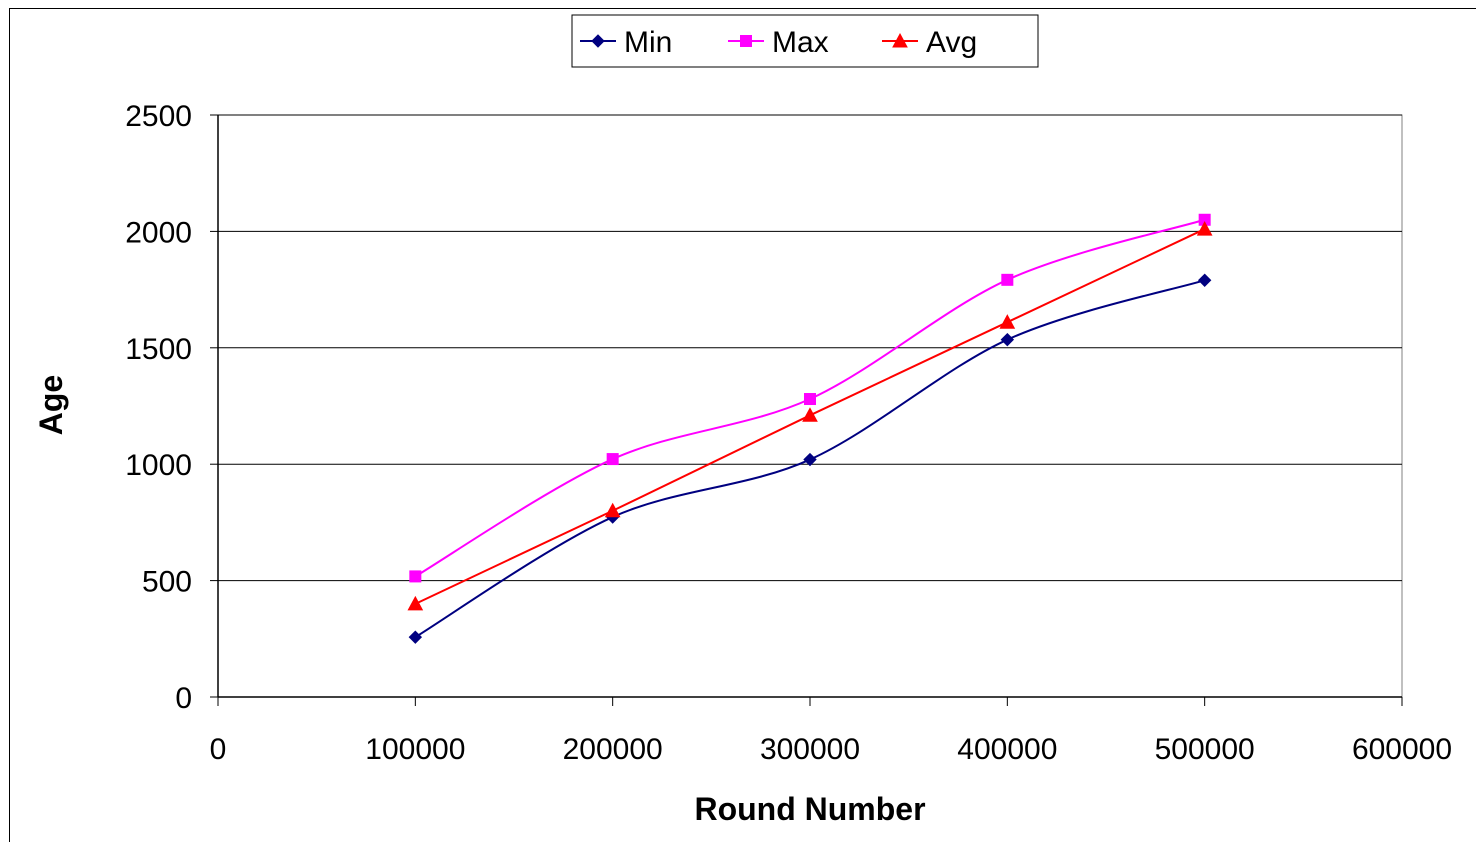 The image size is (1476, 842). I want to click on x-tick-label: 400000, so click(1007, 749).